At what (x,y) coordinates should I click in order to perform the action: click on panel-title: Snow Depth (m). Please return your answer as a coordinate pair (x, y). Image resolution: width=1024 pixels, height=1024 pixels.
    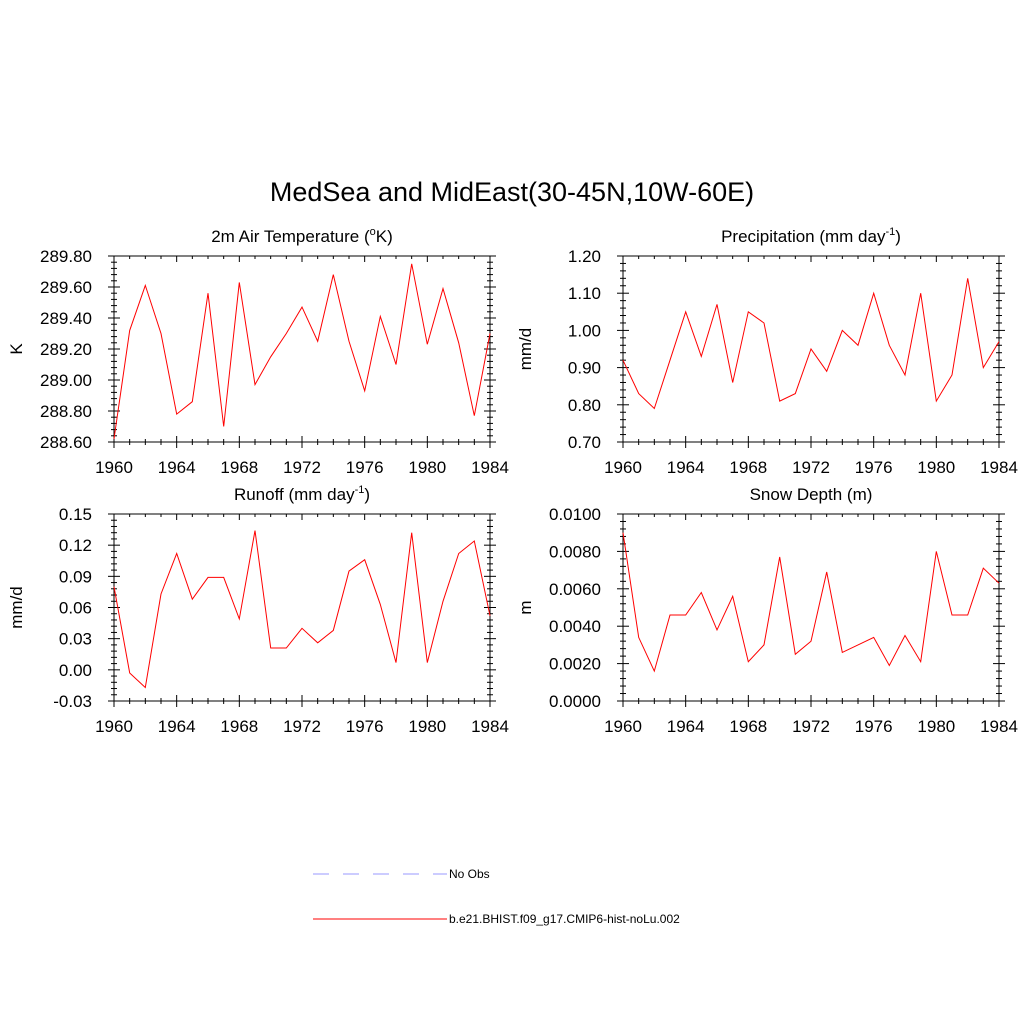
    Looking at the image, I should click on (811, 494).